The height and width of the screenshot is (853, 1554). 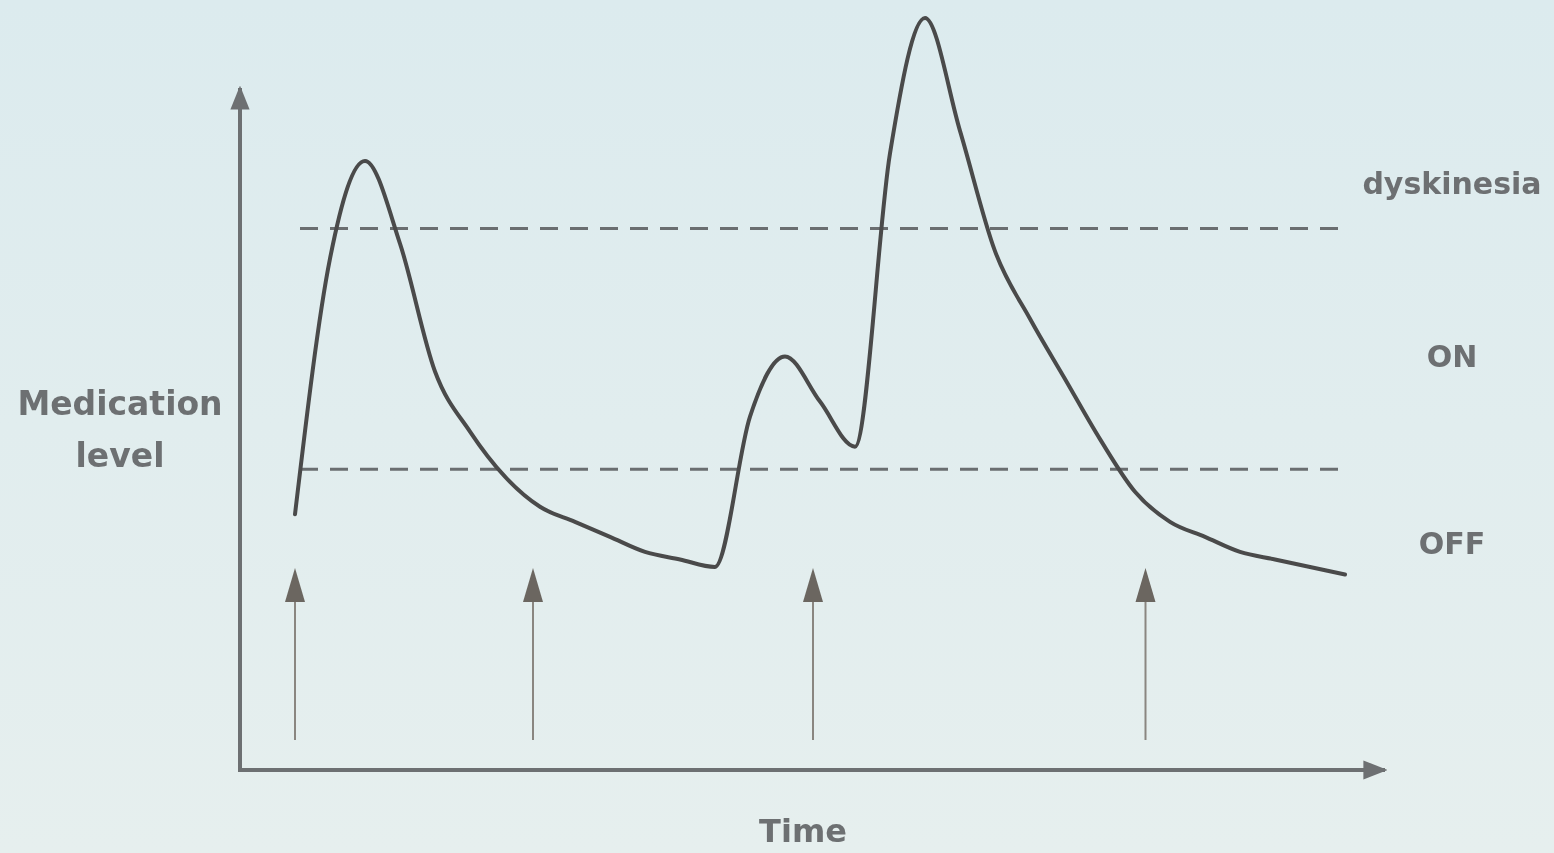 I want to click on text: dyskinesia, so click(x=1452, y=183).